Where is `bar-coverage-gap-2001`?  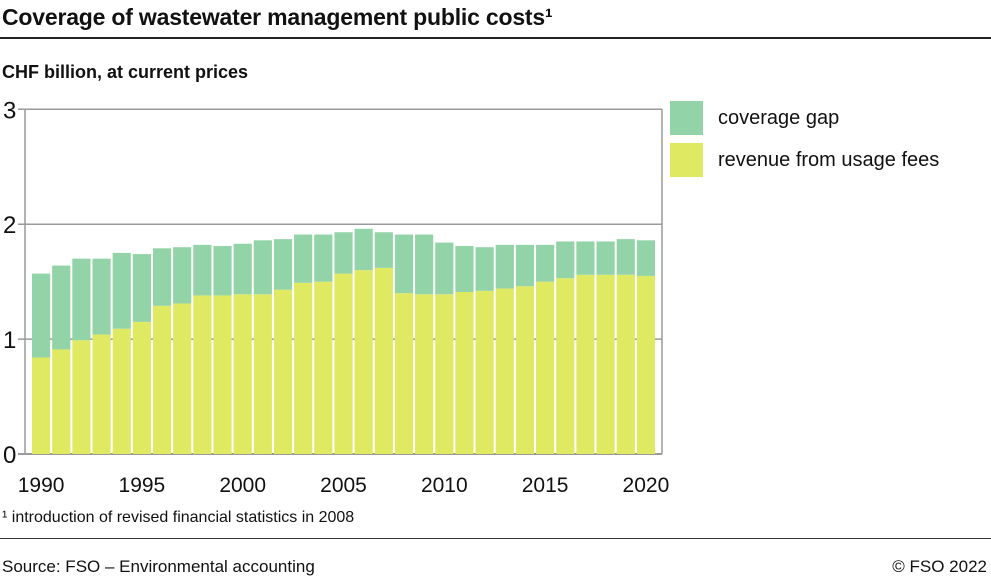 bar-coverage-gap-2001 is located at coordinates (262, 267).